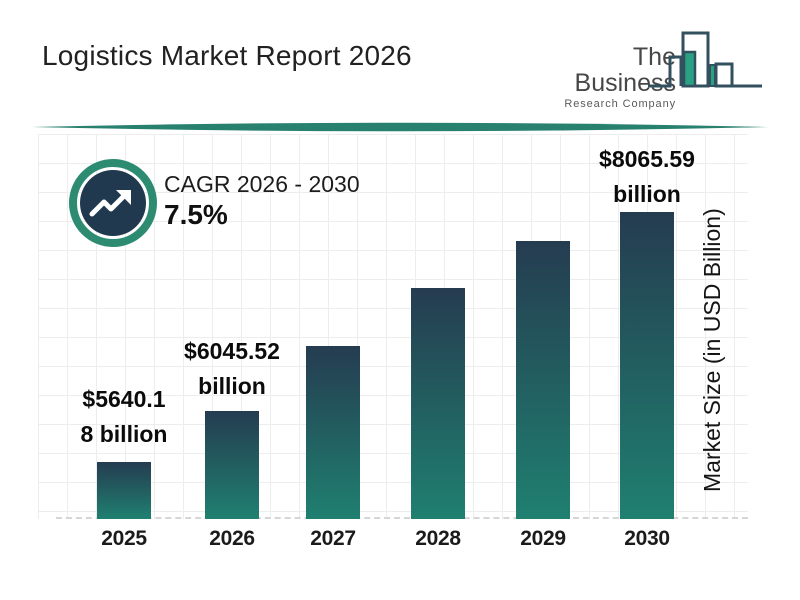  I want to click on cagr-badge, so click(113, 203).